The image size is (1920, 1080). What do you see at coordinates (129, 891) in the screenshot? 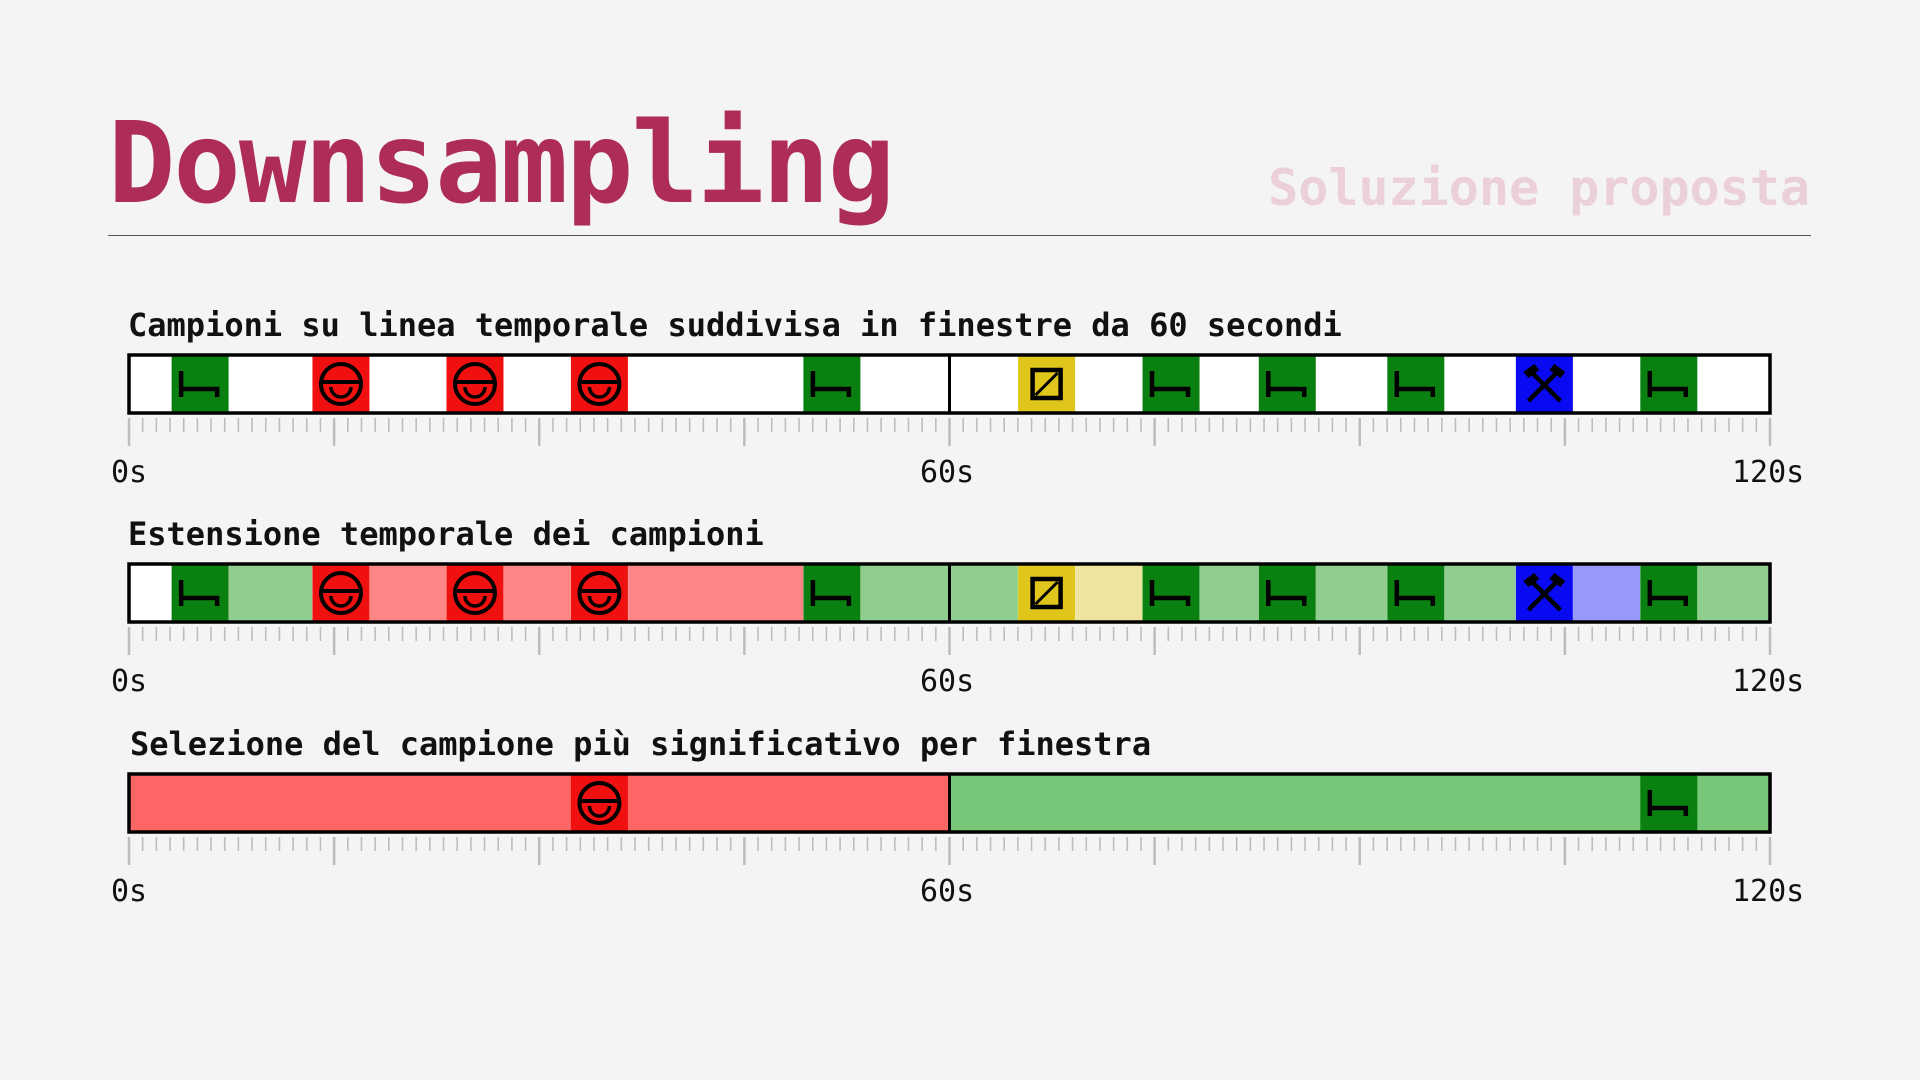
I see `timeline-3-label-start: 0s` at bounding box center [129, 891].